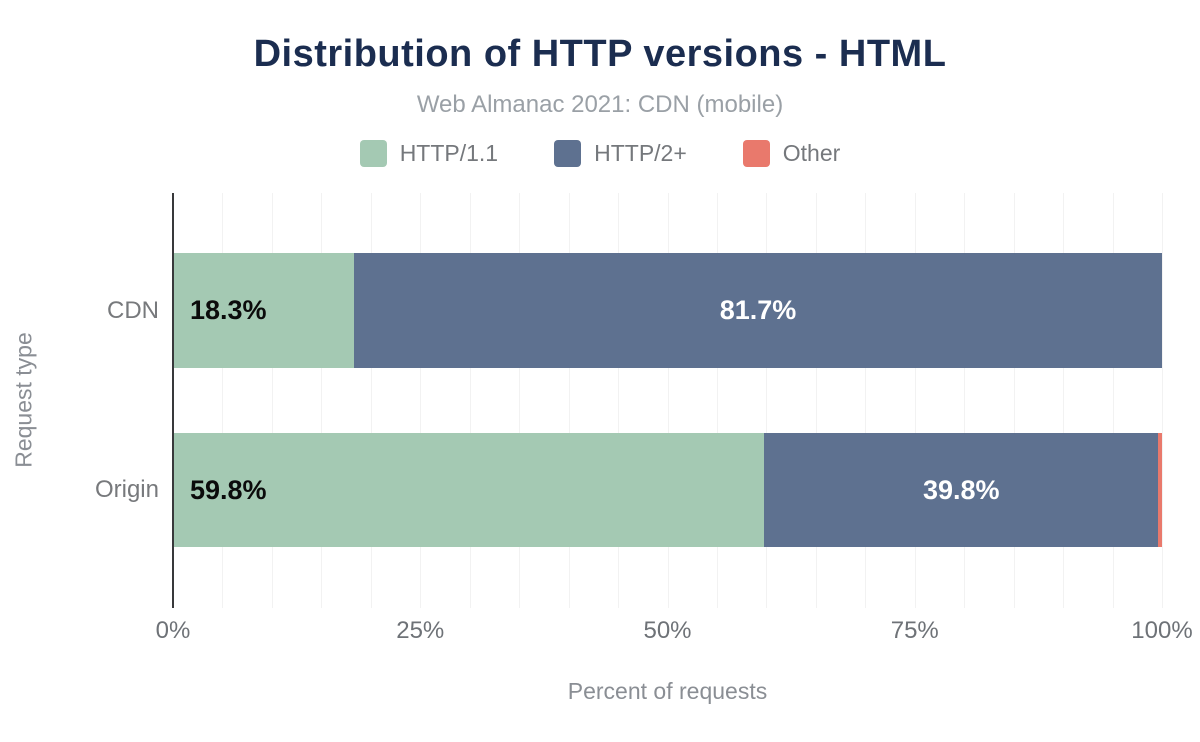 This screenshot has height=742, width=1200. I want to click on bar-cdn: CDN 18.3% 81.7%, so click(634, 310).